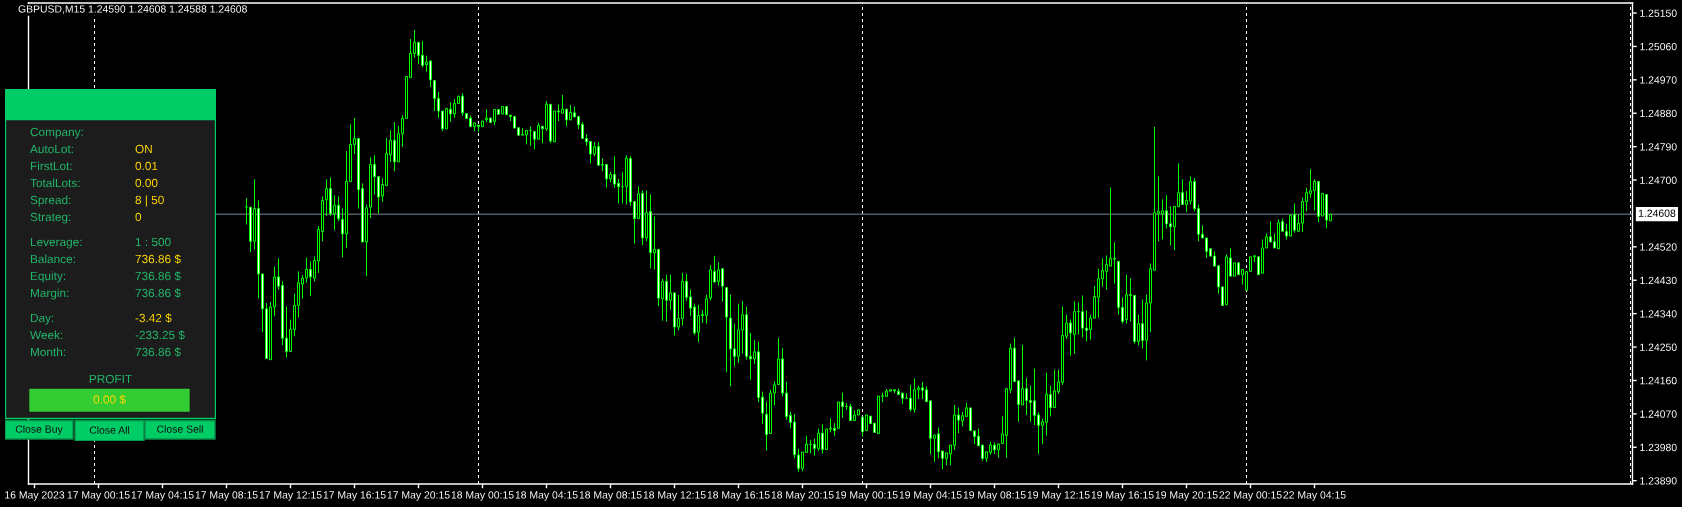  What do you see at coordinates (1658, 113) in the screenshot?
I see `y-tick-label: 1.24880` at bounding box center [1658, 113].